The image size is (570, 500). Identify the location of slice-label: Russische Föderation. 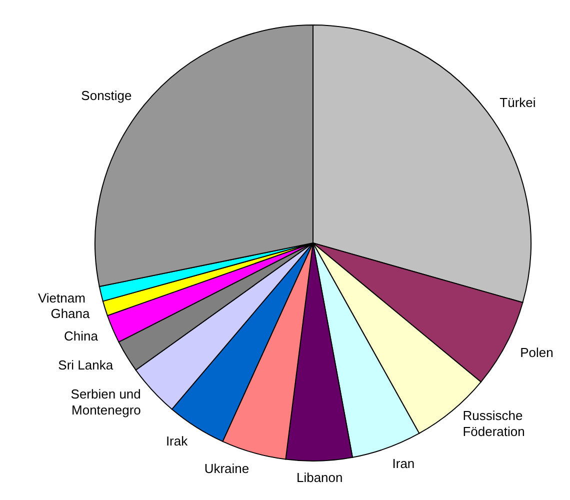
(493, 422).